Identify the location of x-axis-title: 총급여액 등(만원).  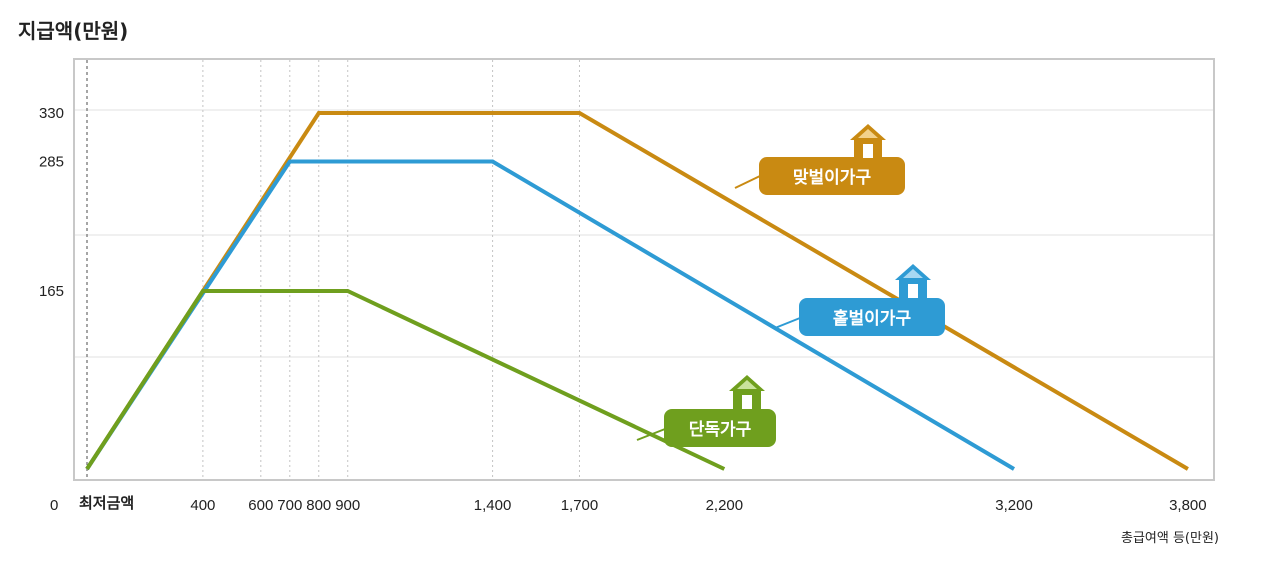
(1170, 538).